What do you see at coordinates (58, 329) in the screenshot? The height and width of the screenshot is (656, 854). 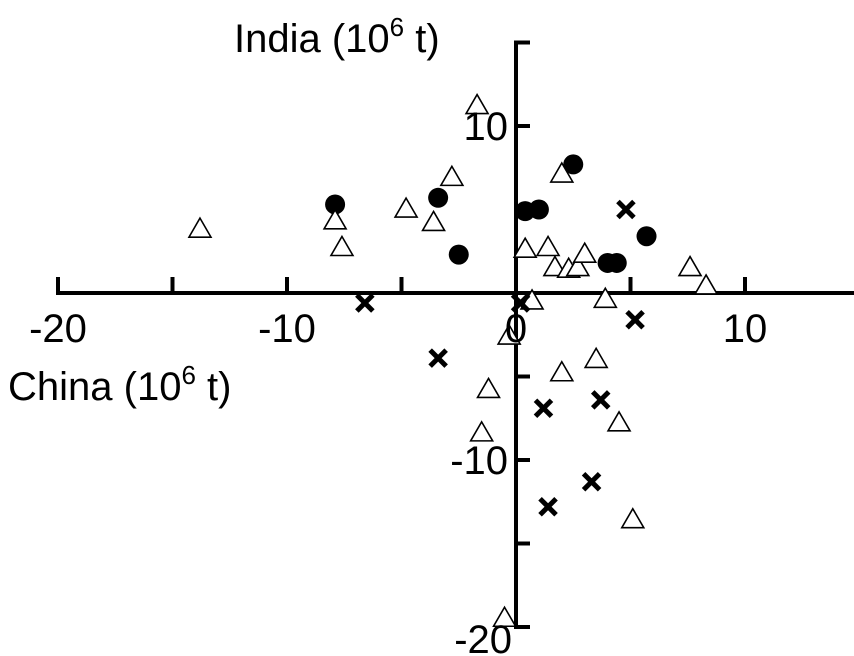 I see `x-tick-label: -20` at bounding box center [58, 329].